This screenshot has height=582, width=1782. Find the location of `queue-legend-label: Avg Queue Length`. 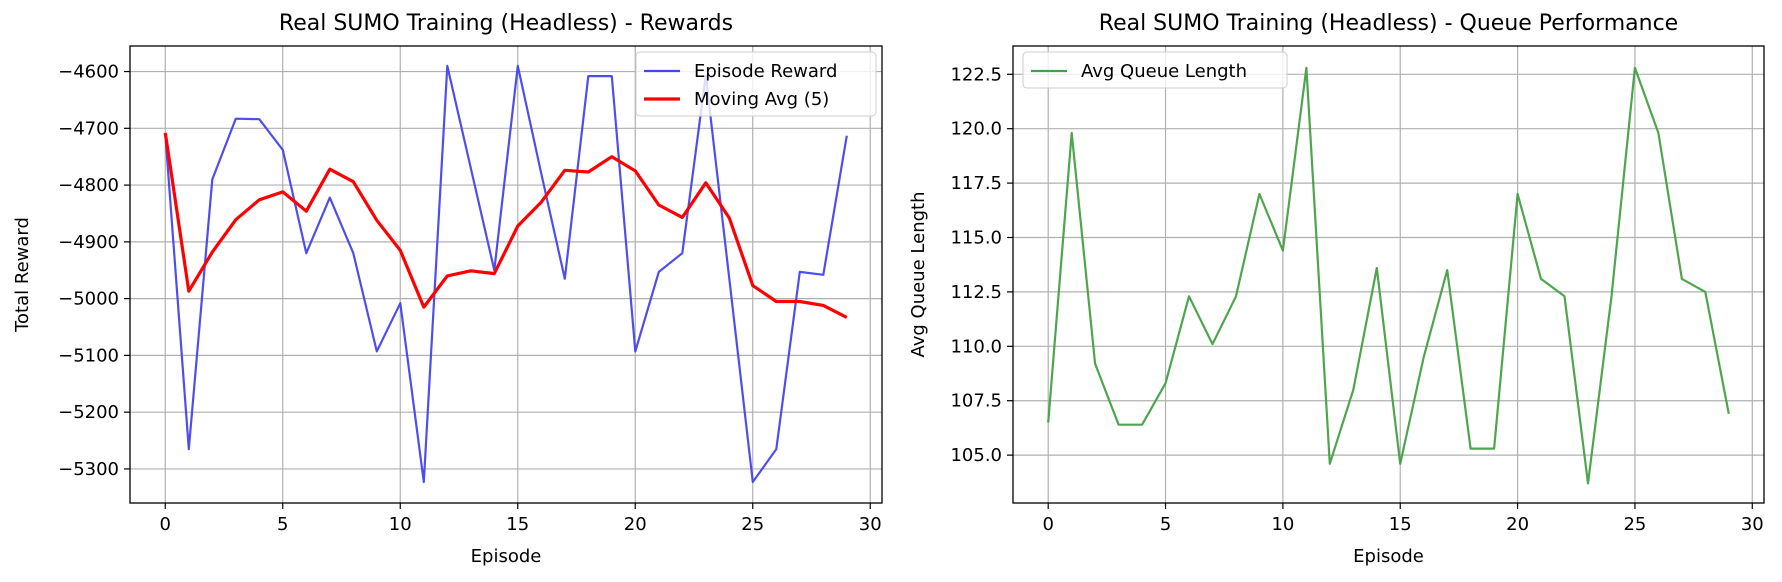

queue-legend-label: Avg Queue Length is located at coordinates (1164, 71).